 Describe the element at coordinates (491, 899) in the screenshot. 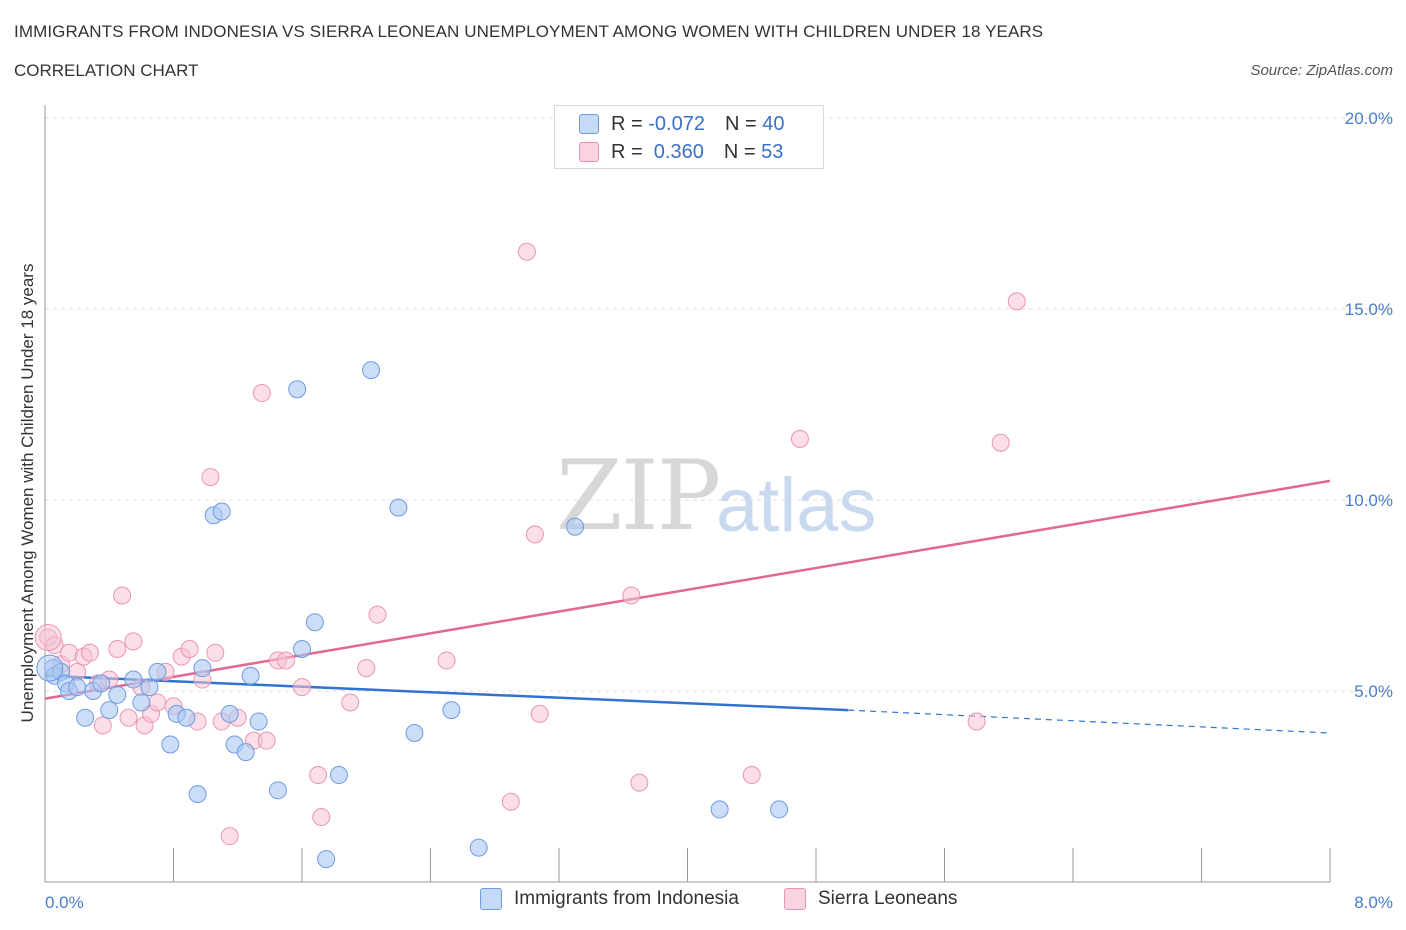

I see `bottom-legend-swatch-blue` at that location.